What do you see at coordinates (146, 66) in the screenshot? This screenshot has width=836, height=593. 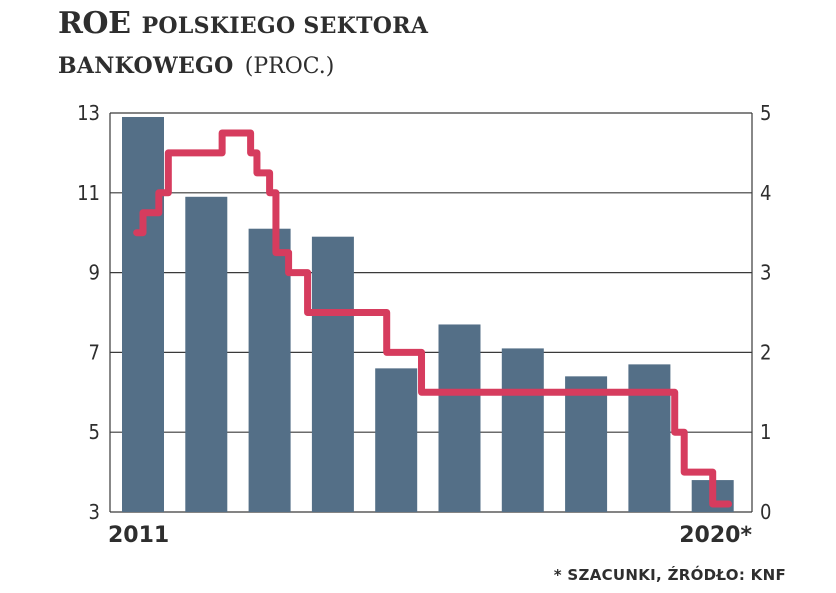 I see `title-line2: BANKOWEGO` at bounding box center [146, 66].